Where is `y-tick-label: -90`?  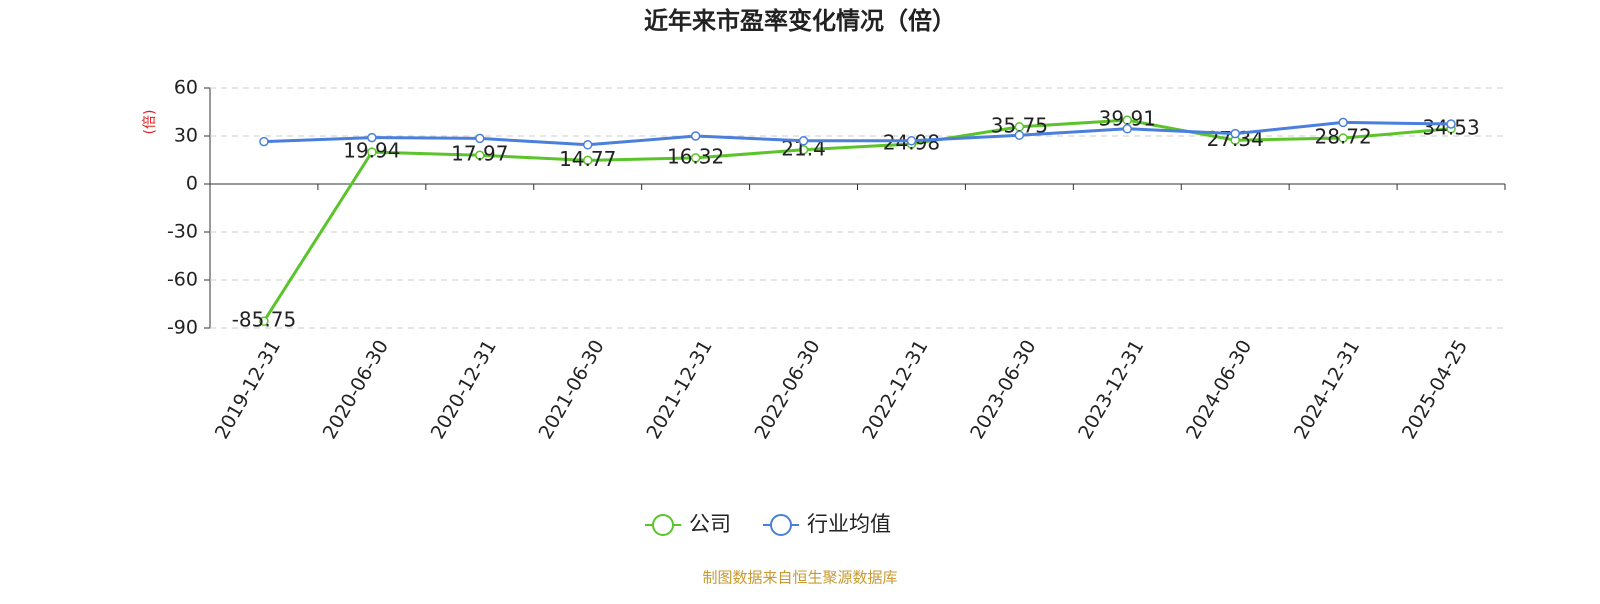 y-tick-label: -90 is located at coordinates (182, 328).